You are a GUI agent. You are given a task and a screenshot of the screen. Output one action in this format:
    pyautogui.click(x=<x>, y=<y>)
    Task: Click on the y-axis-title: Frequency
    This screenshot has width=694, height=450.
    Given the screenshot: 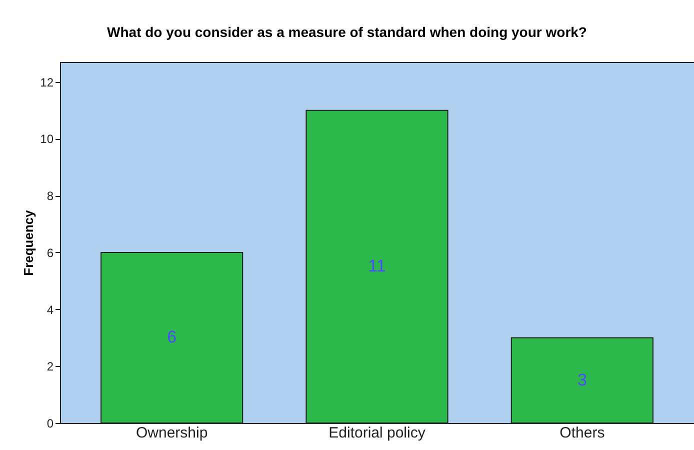 What is the action you would take?
    pyautogui.click(x=28, y=242)
    